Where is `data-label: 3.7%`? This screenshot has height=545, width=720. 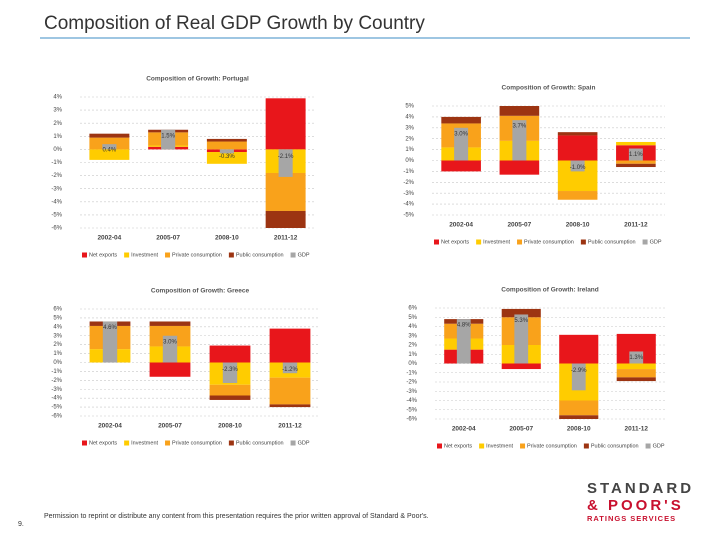
data-label: 3.7% is located at coordinates (520, 127).